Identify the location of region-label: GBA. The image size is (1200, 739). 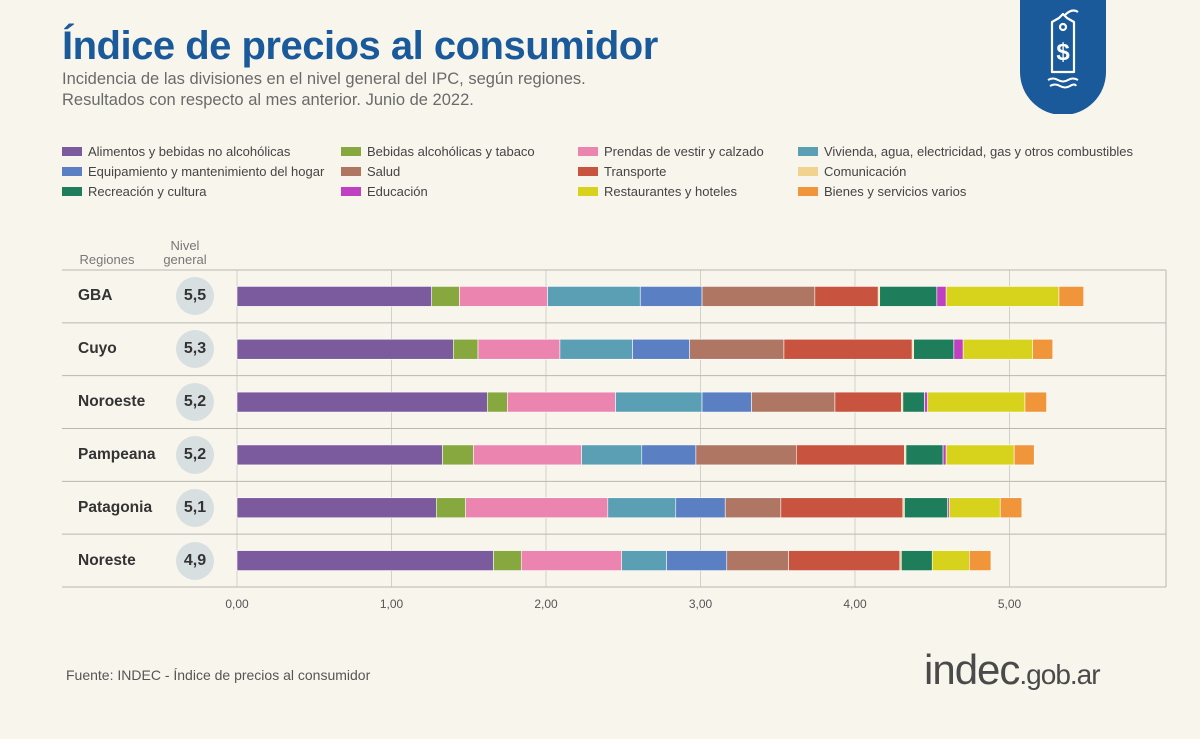
(95, 296).